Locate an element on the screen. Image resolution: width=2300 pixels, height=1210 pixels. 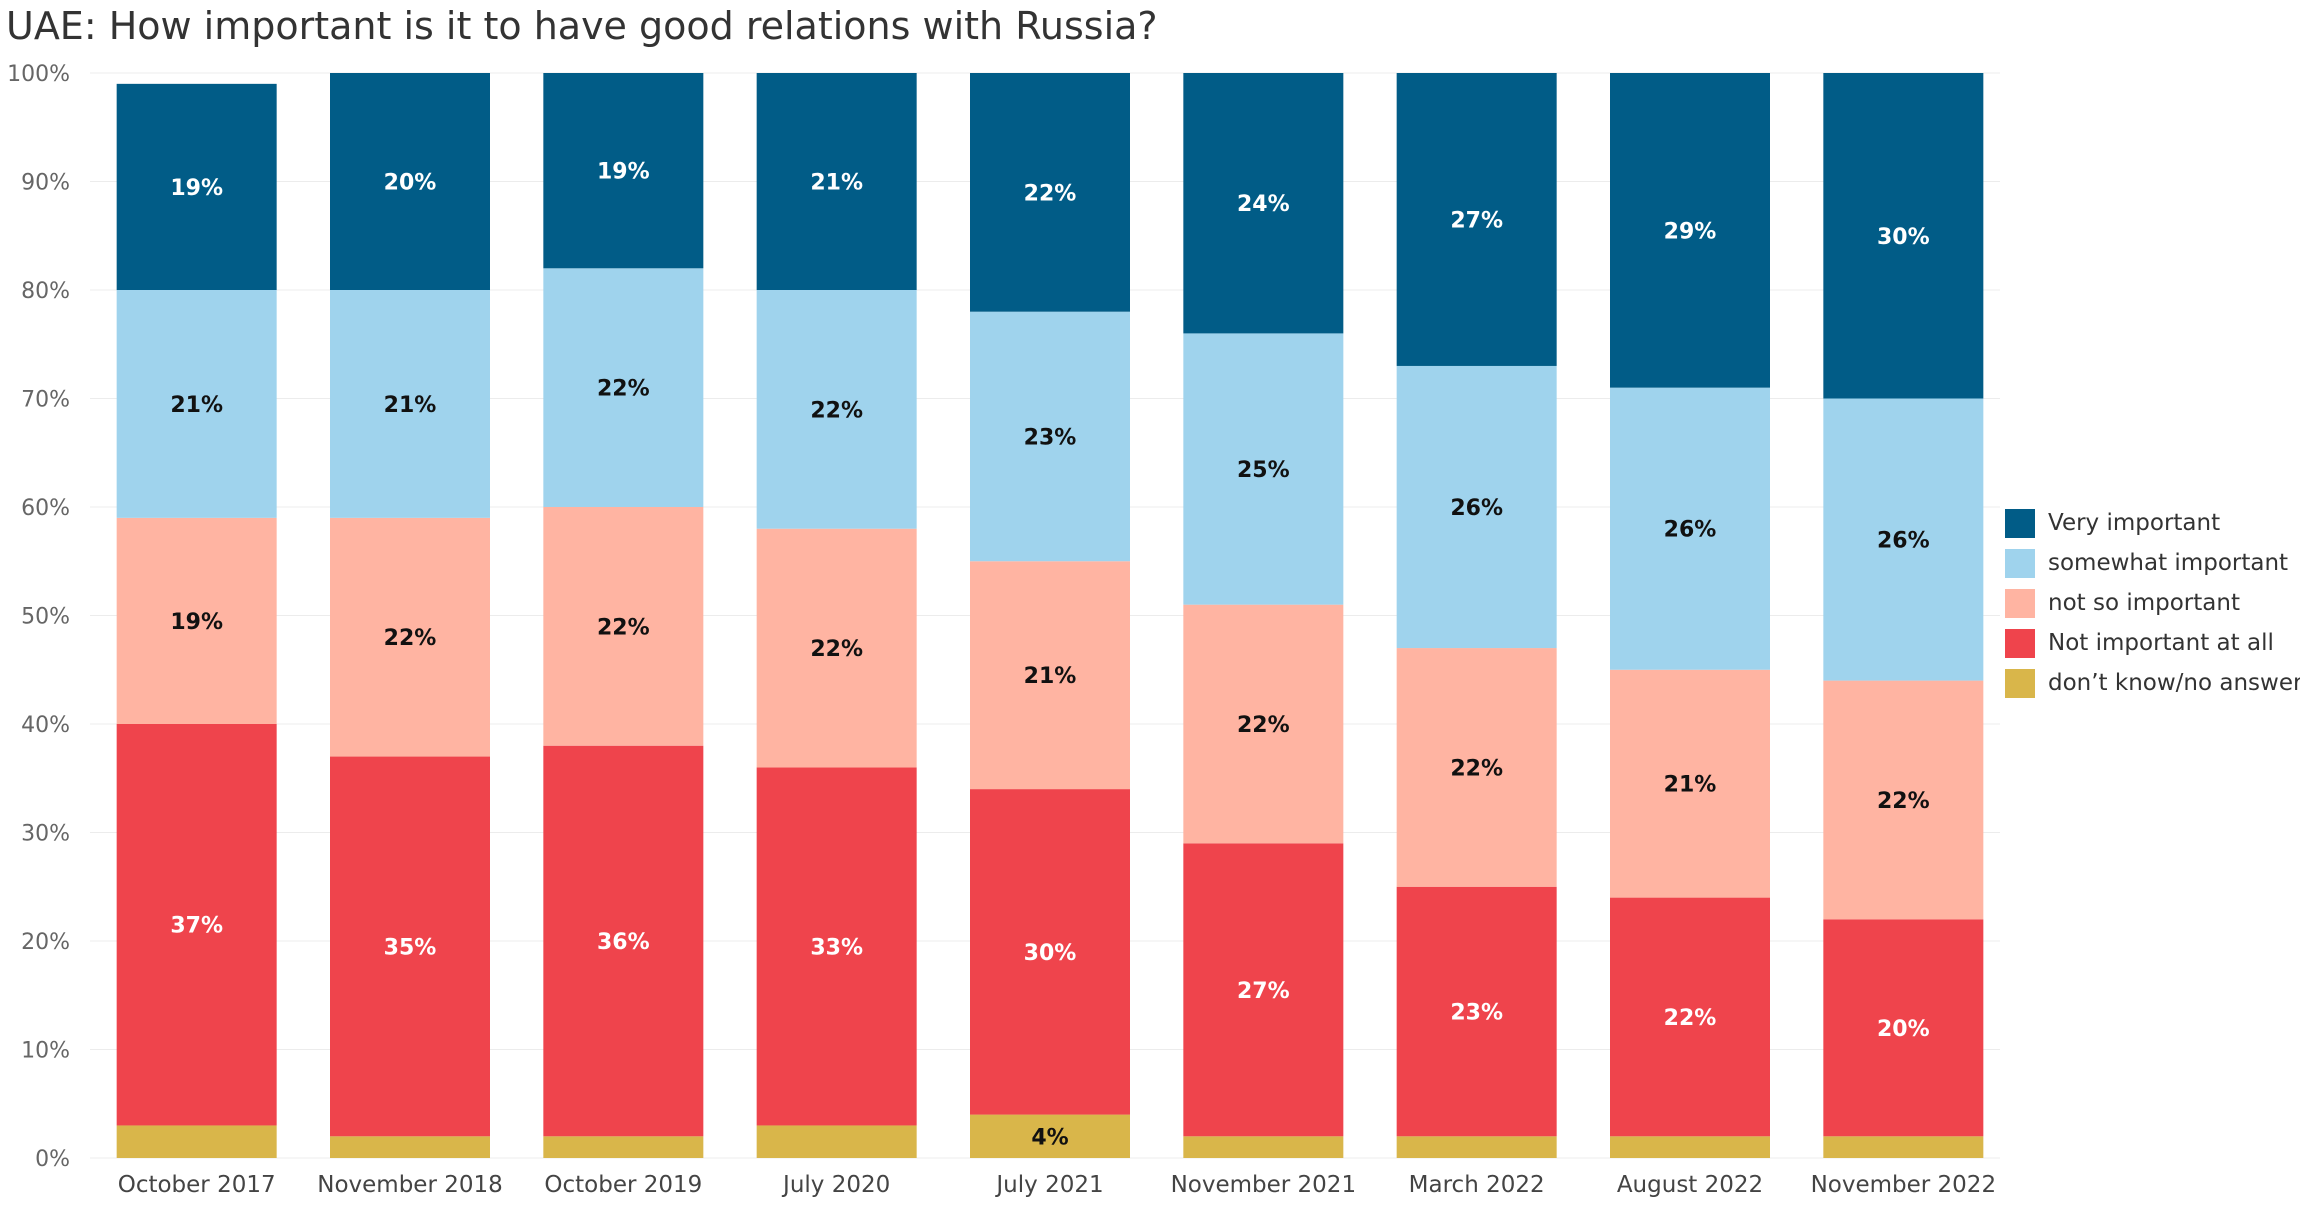
legend-label: don’t know/no answer is located at coordinates (2174, 683).